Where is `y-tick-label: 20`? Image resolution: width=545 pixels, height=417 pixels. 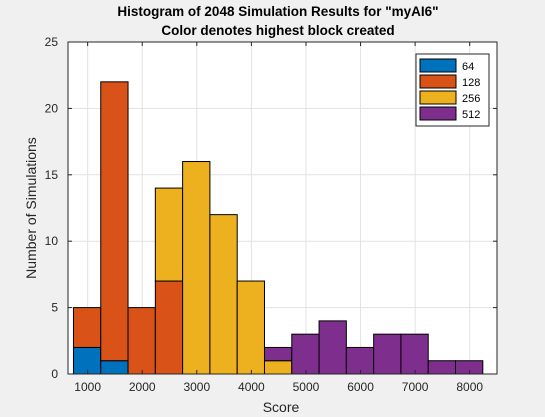
y-tick-label: 20 is located at coordinates (52, 108).